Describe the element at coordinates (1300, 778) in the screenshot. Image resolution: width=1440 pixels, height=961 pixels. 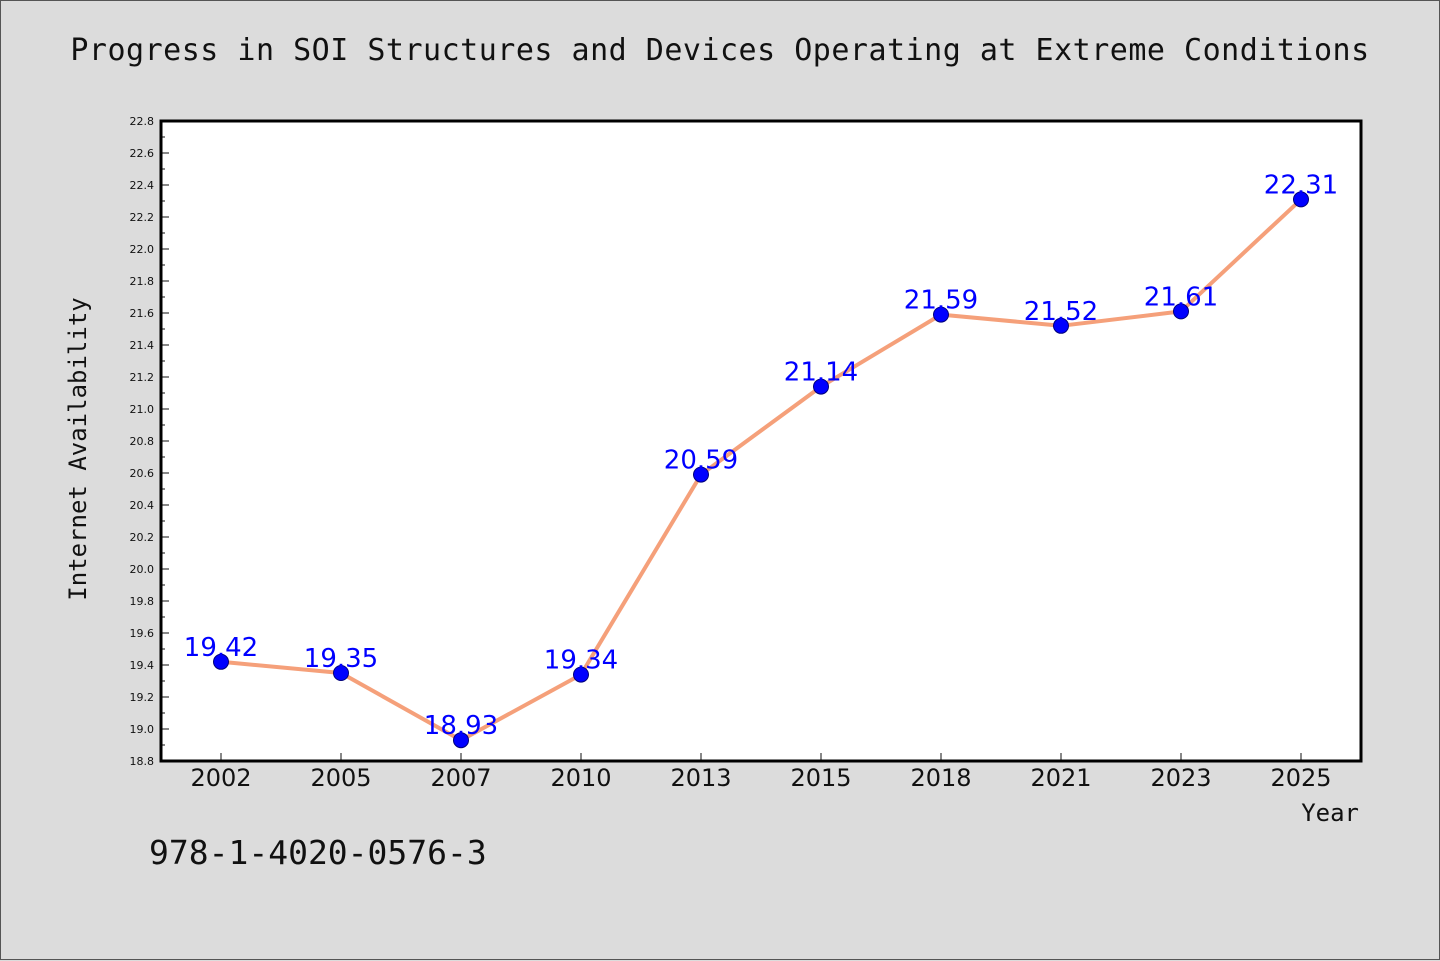
I see `x-tick-label: 2025` at that location.